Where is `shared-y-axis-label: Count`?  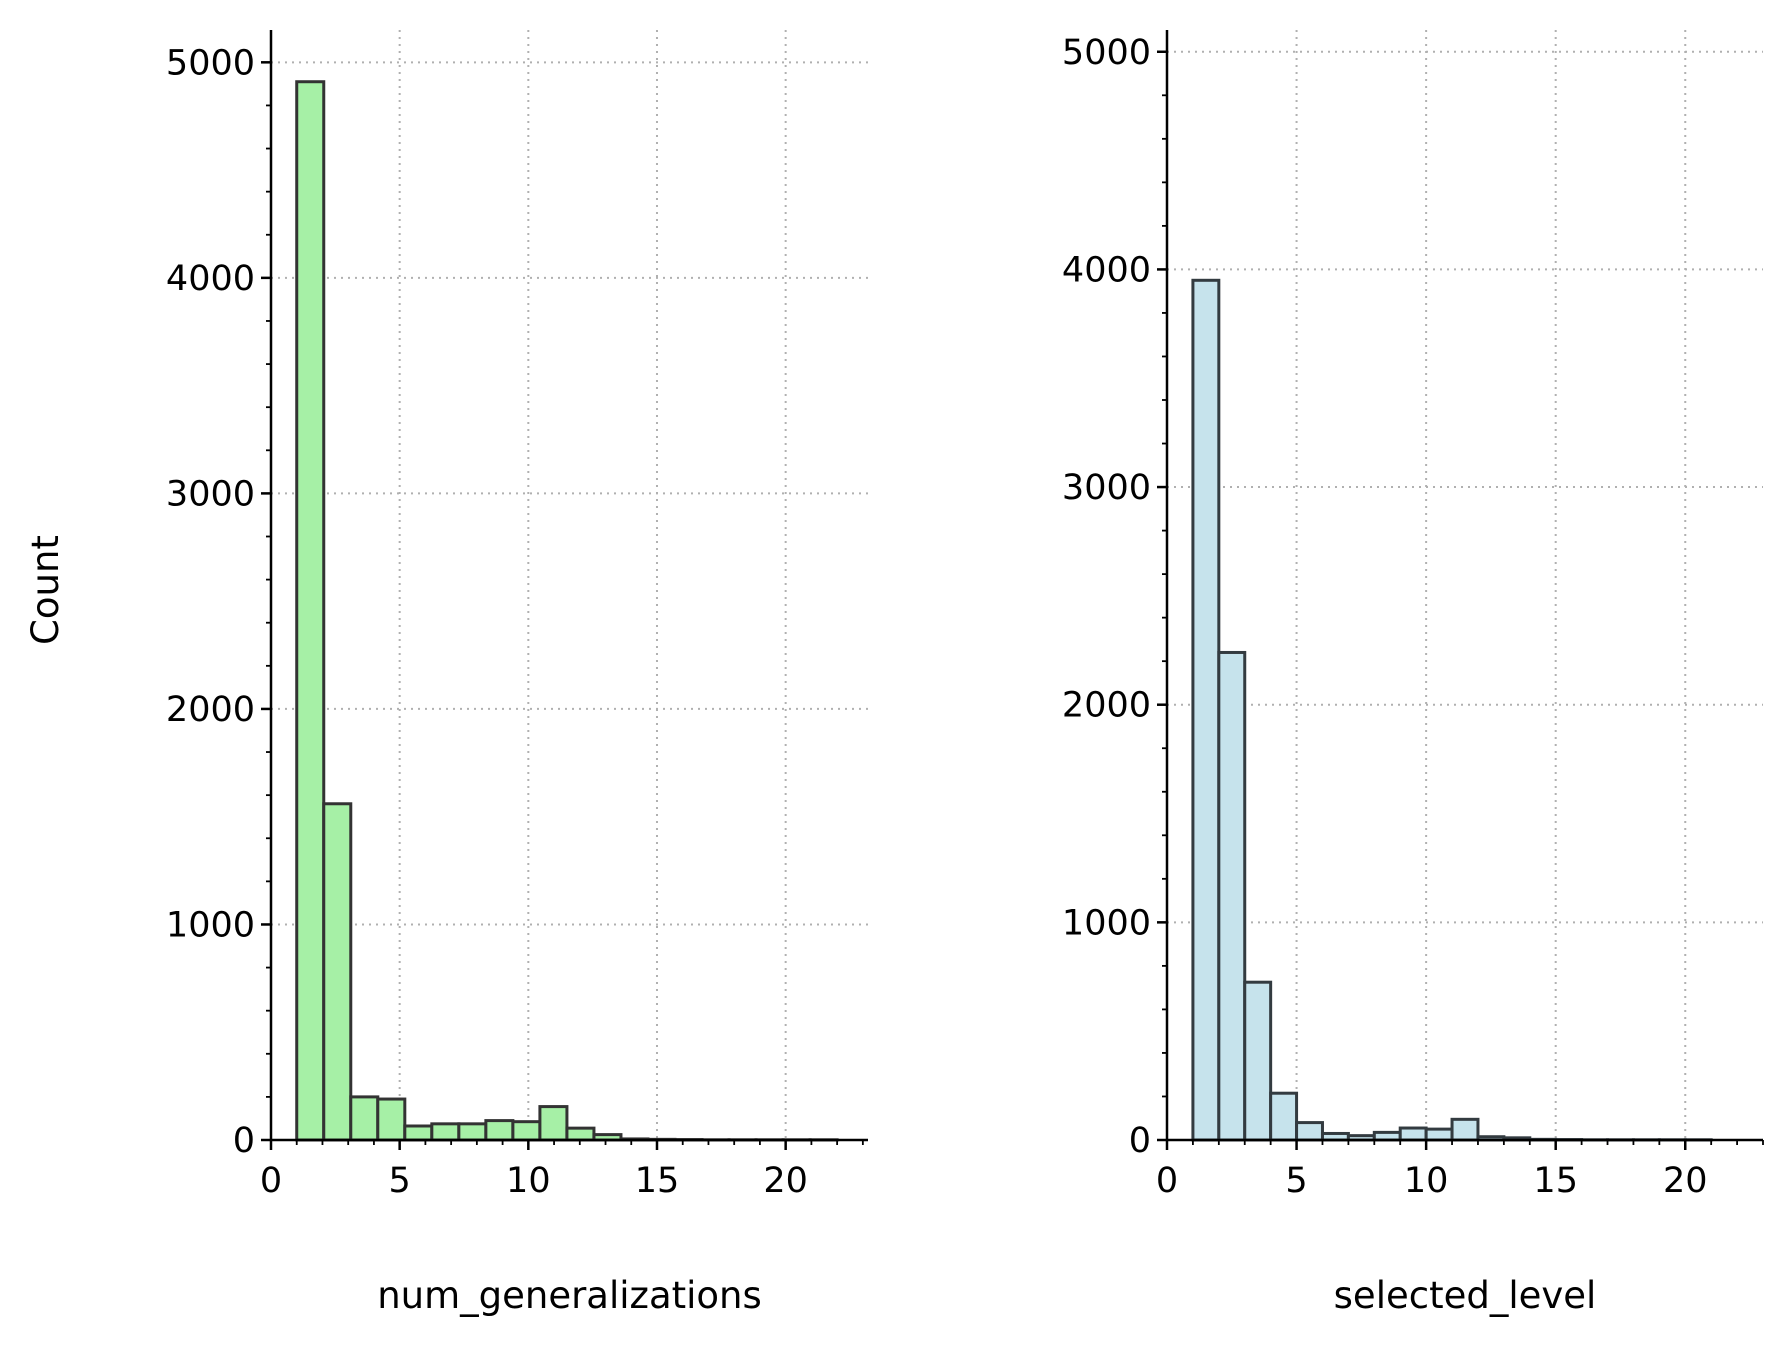
shared-y-axis-label: Count is located at coordinates (45, 590).